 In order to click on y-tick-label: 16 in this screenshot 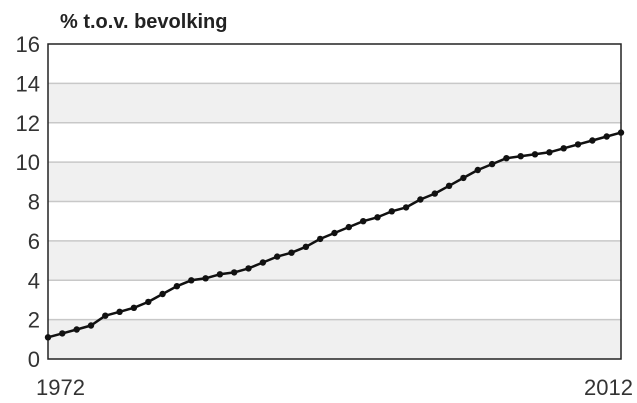, I will do `click(28, 44)`.